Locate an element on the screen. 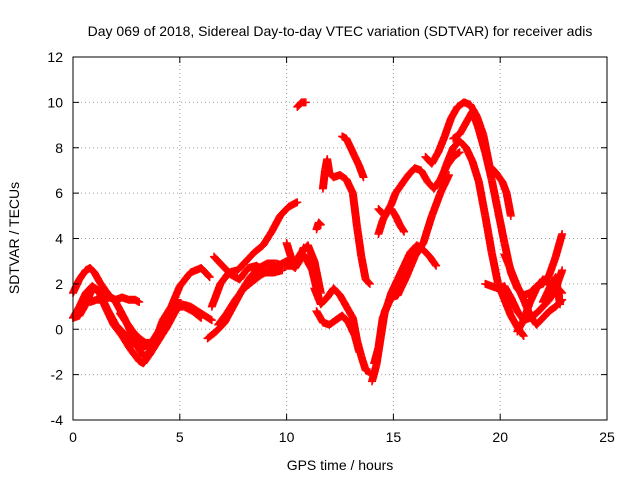 Image resolution: width=640 pixels, height=480 pixels. y-tick-label: 6 is located at coordinates (59, 193).